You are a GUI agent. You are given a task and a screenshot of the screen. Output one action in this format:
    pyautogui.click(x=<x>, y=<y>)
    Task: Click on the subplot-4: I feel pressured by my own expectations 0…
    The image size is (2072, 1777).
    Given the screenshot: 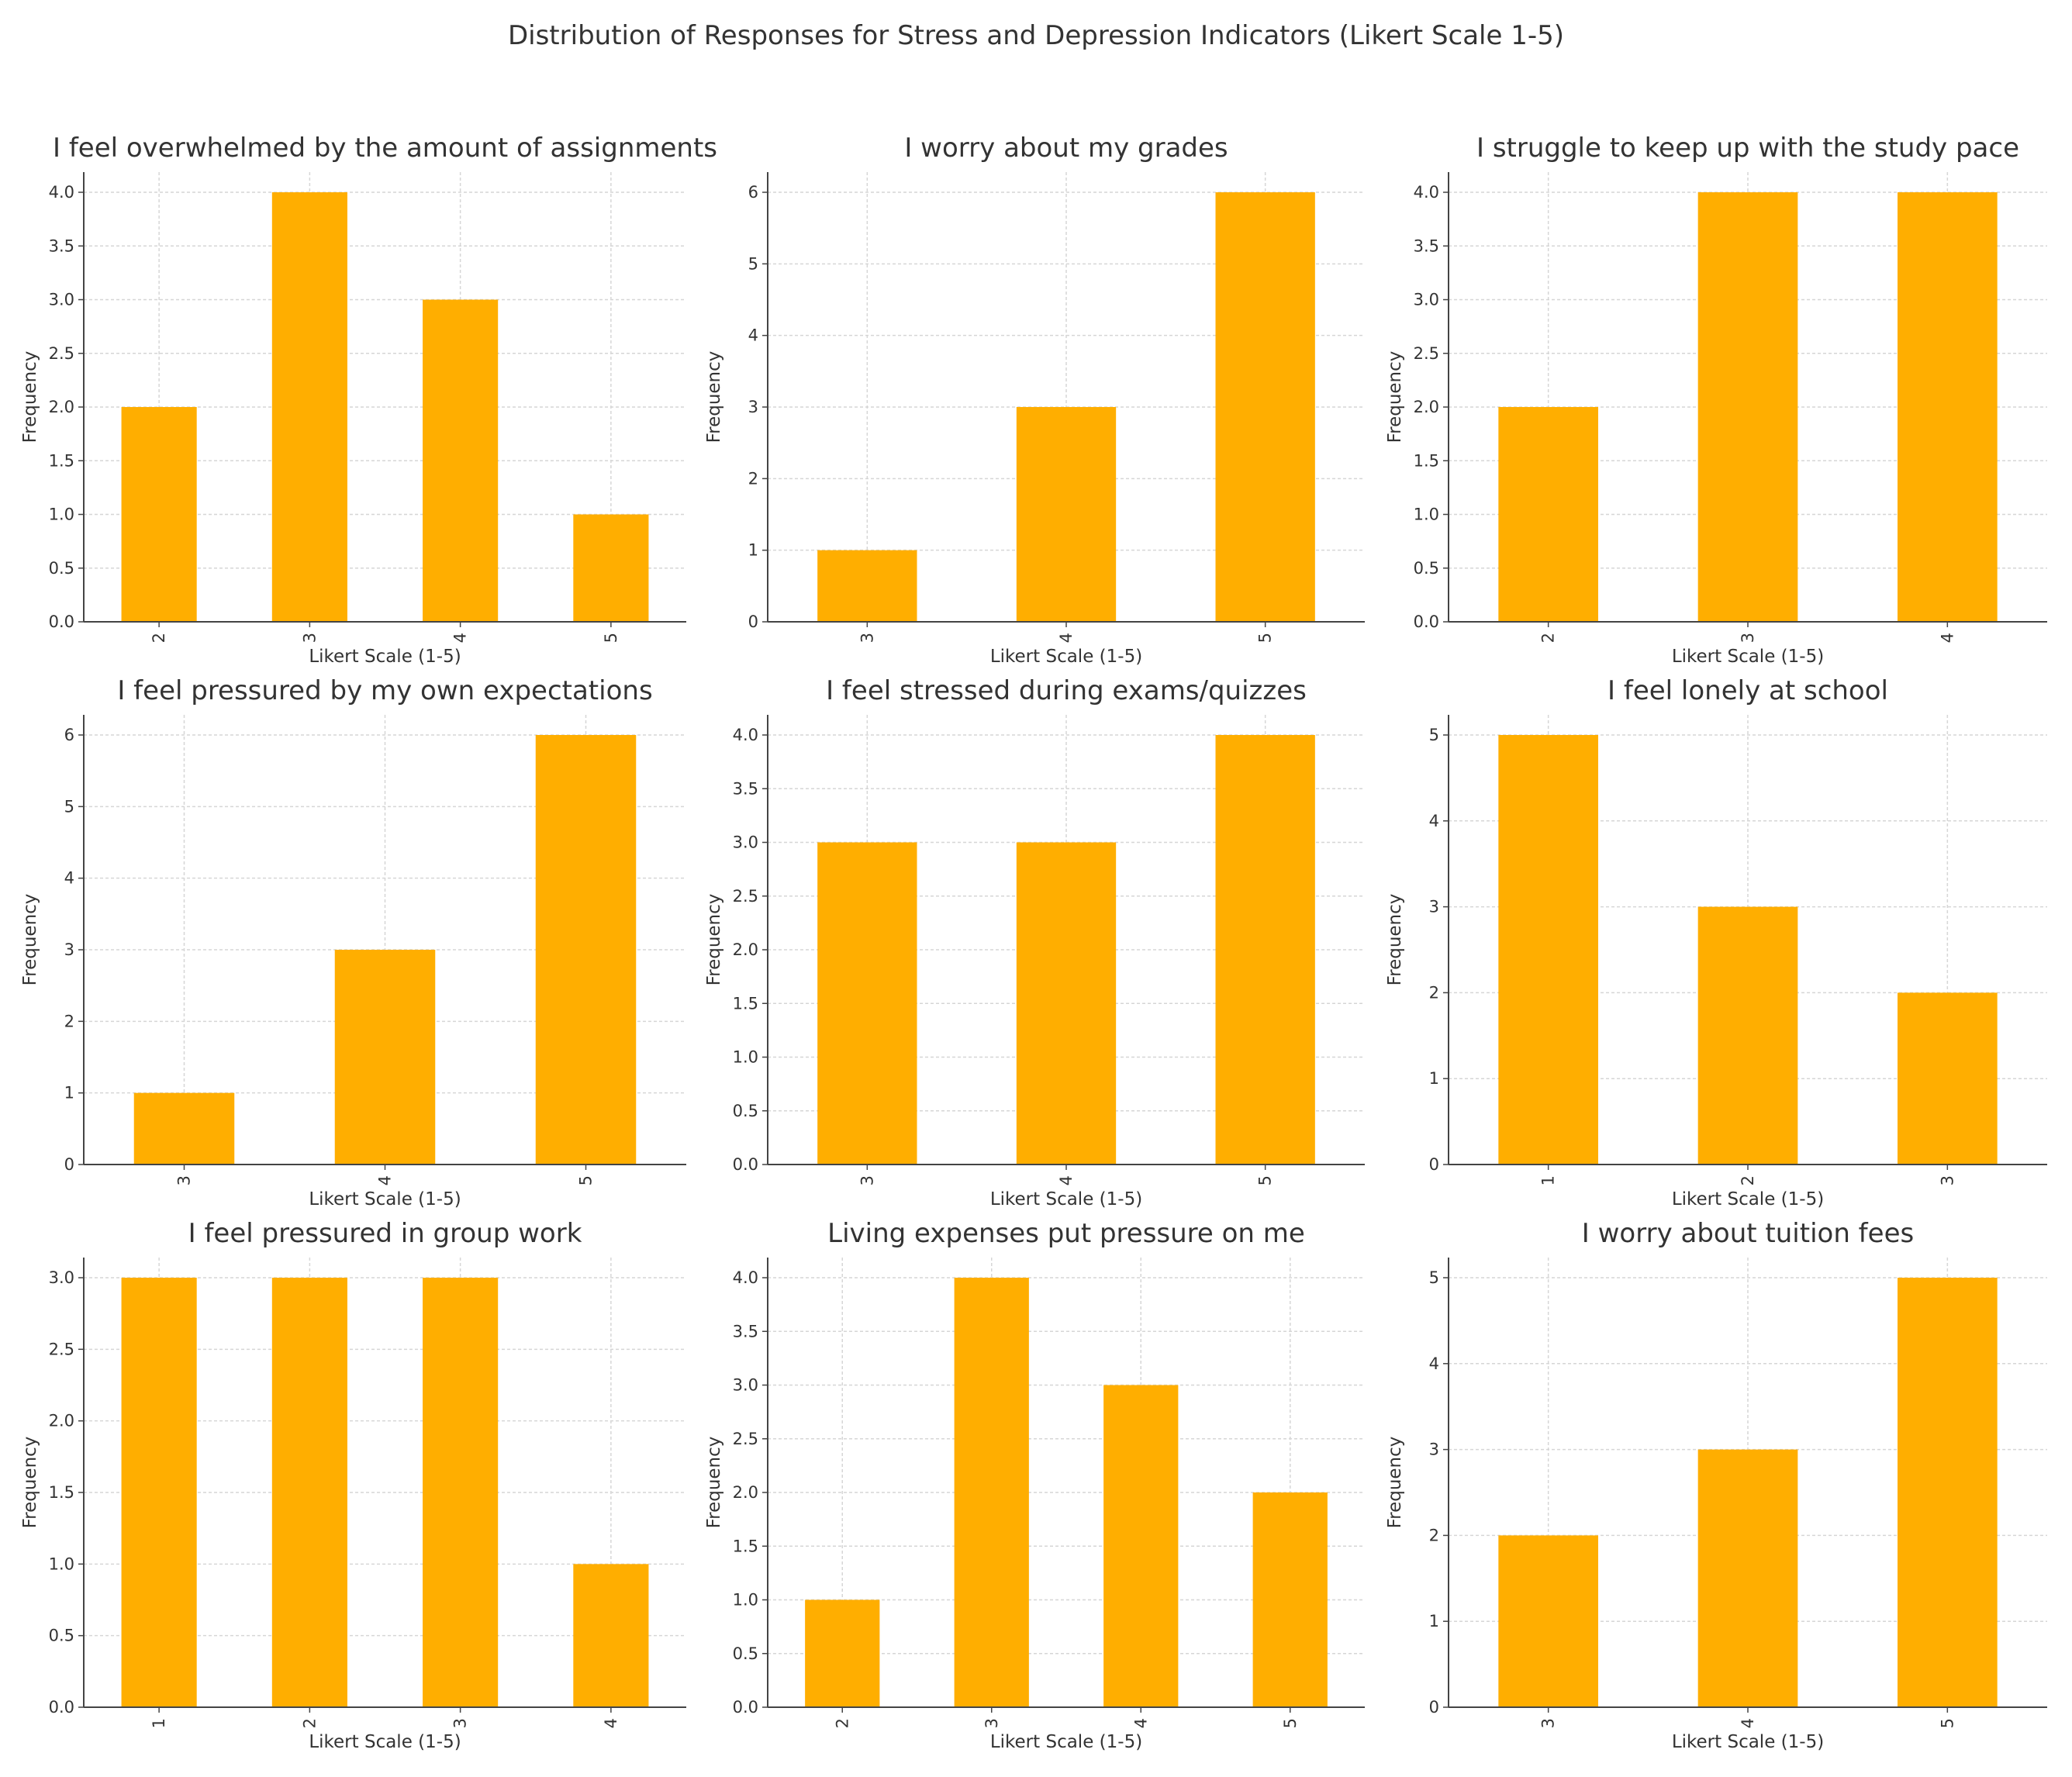 What is the action you would take?
    pyautogui.click(x=353, y=942)
    